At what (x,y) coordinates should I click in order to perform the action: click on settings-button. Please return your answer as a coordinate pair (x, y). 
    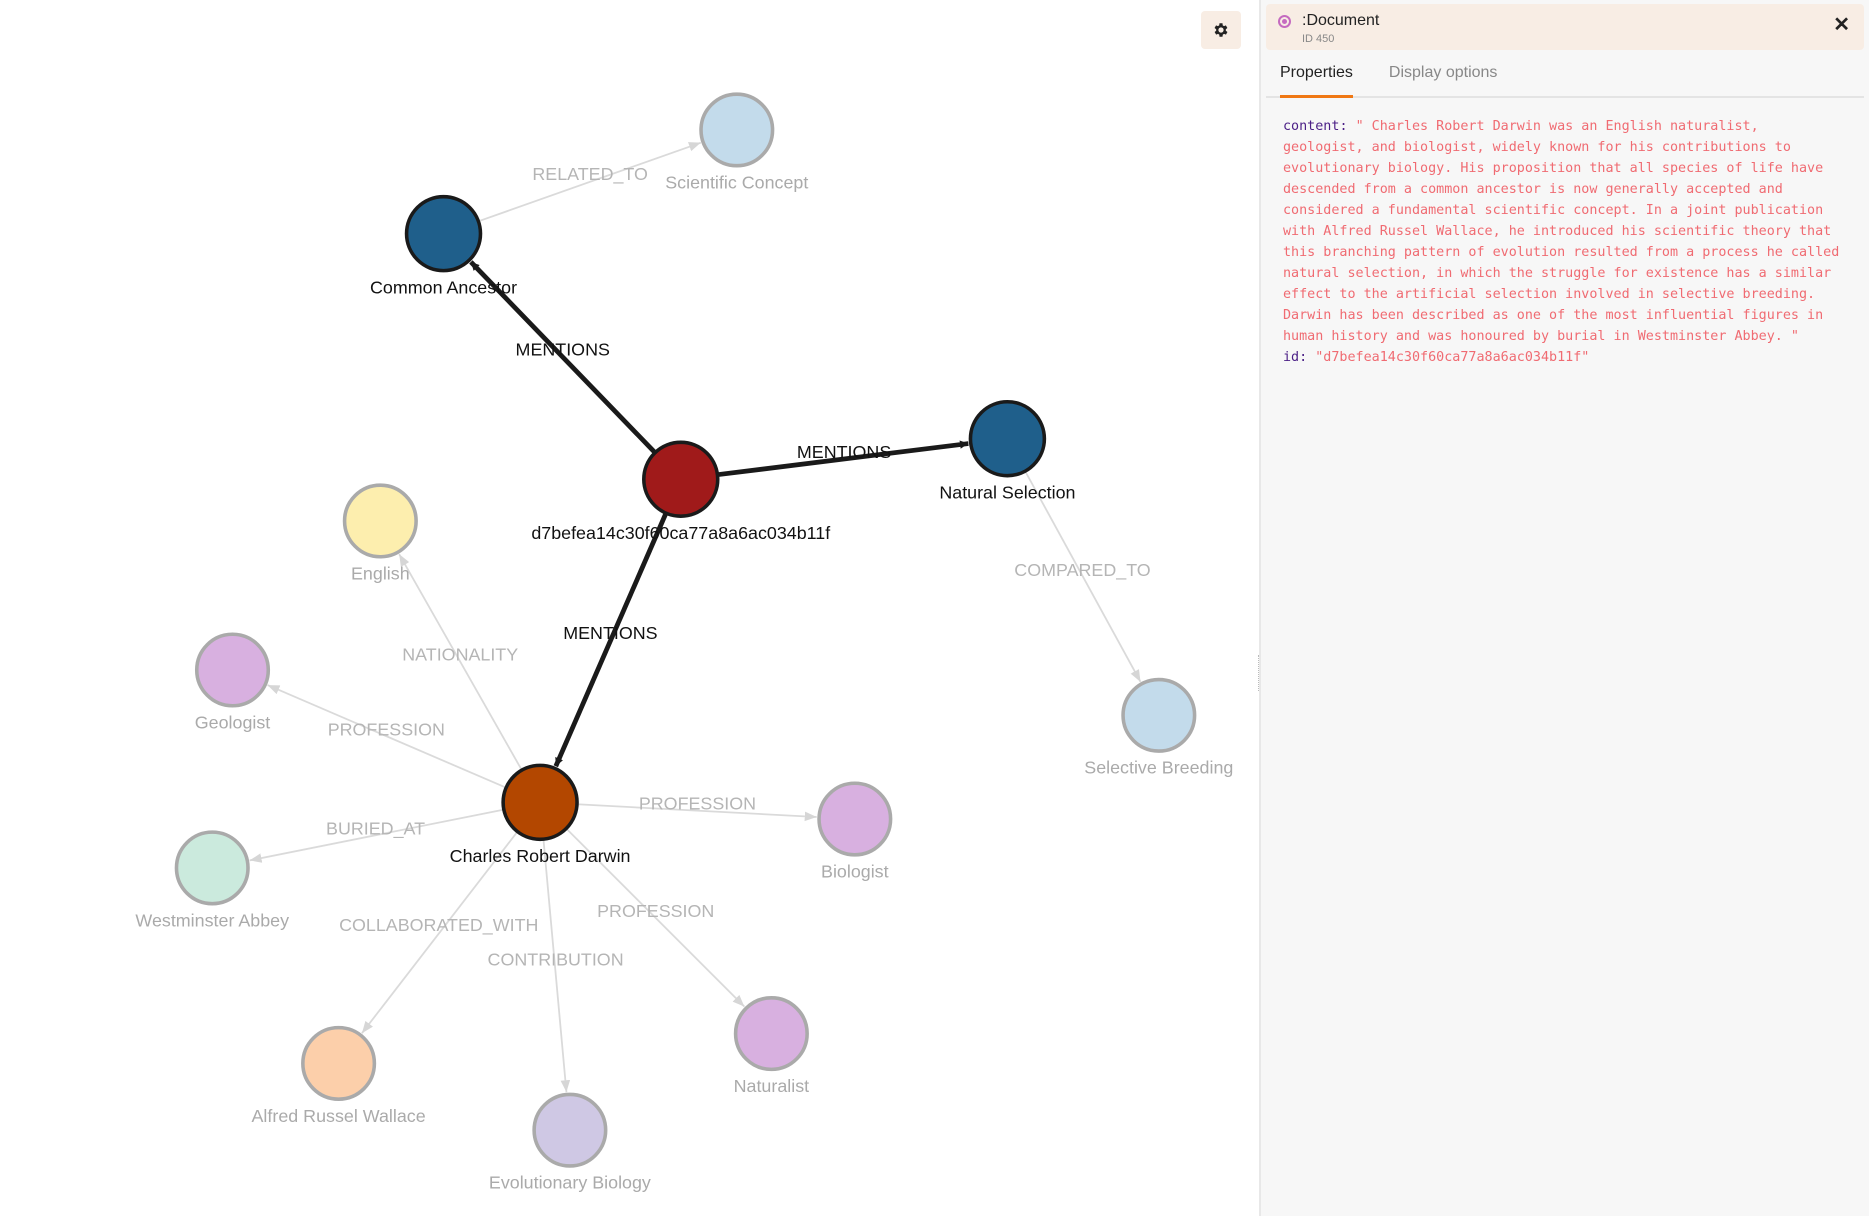
    Looking at the image, I should click on (1221, 30).